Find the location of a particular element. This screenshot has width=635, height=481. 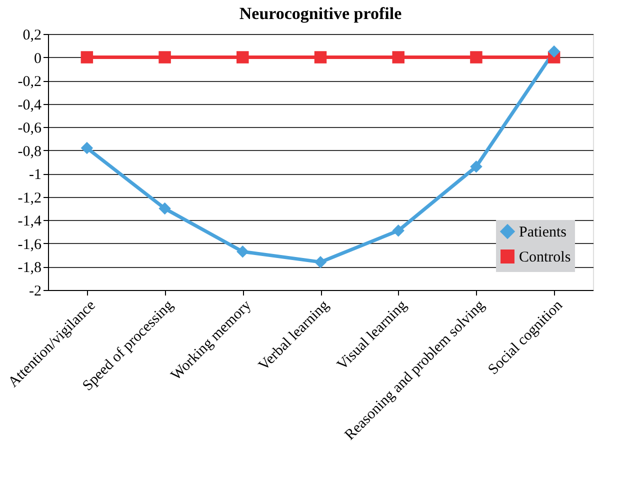

y-tick-label: -0,4 is located at coordinates (30, 105).